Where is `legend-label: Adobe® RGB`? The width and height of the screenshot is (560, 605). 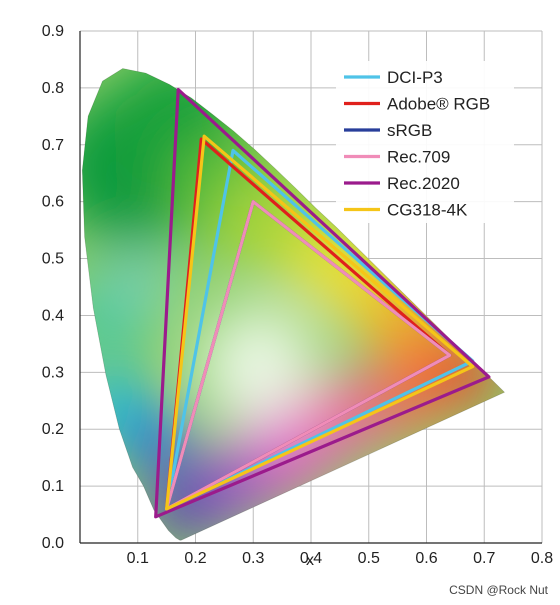
legend-label: Adobe® RGB is located at coordinates (438, 104).